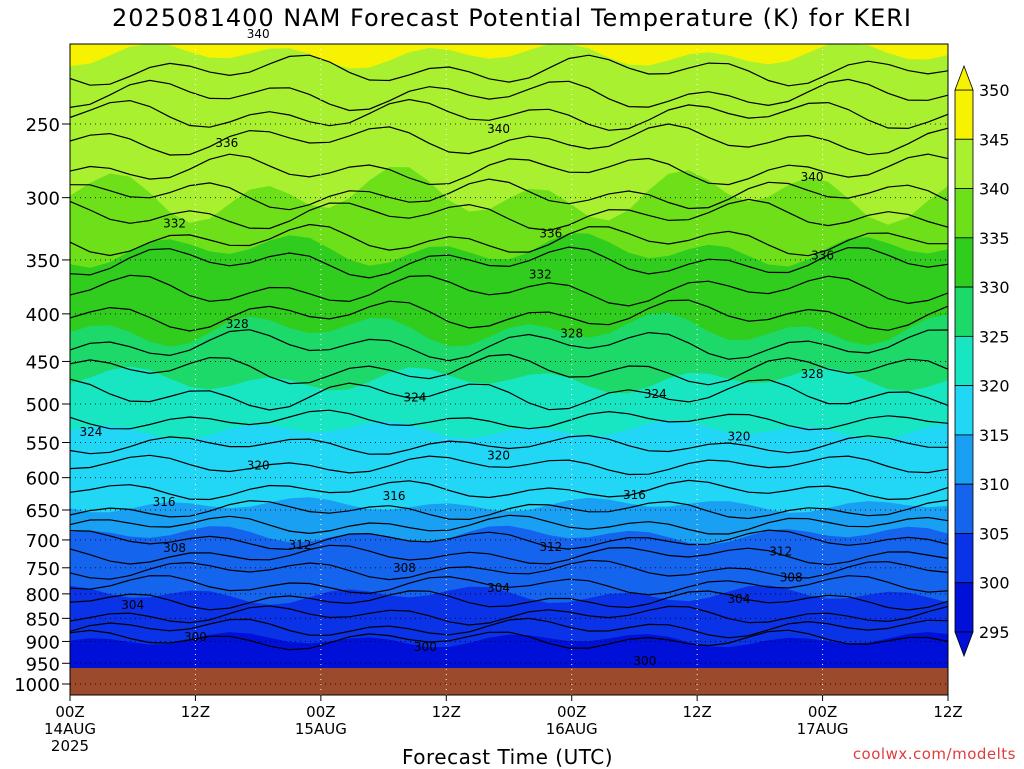  Describe the element at coordinates (994, 632) in the screenshot. I see `colorbar-label: 295` at that location.